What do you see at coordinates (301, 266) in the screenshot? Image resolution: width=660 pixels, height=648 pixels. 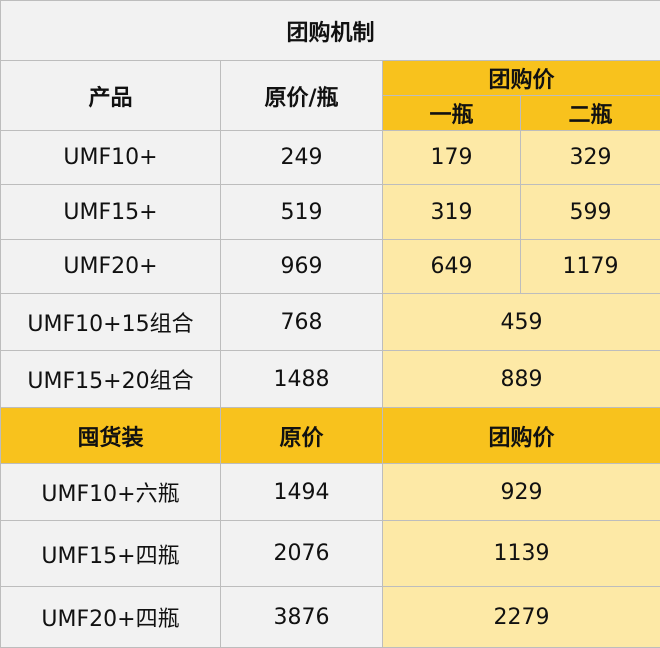 I see `original-price: 969` at bounding box center [301, 266].